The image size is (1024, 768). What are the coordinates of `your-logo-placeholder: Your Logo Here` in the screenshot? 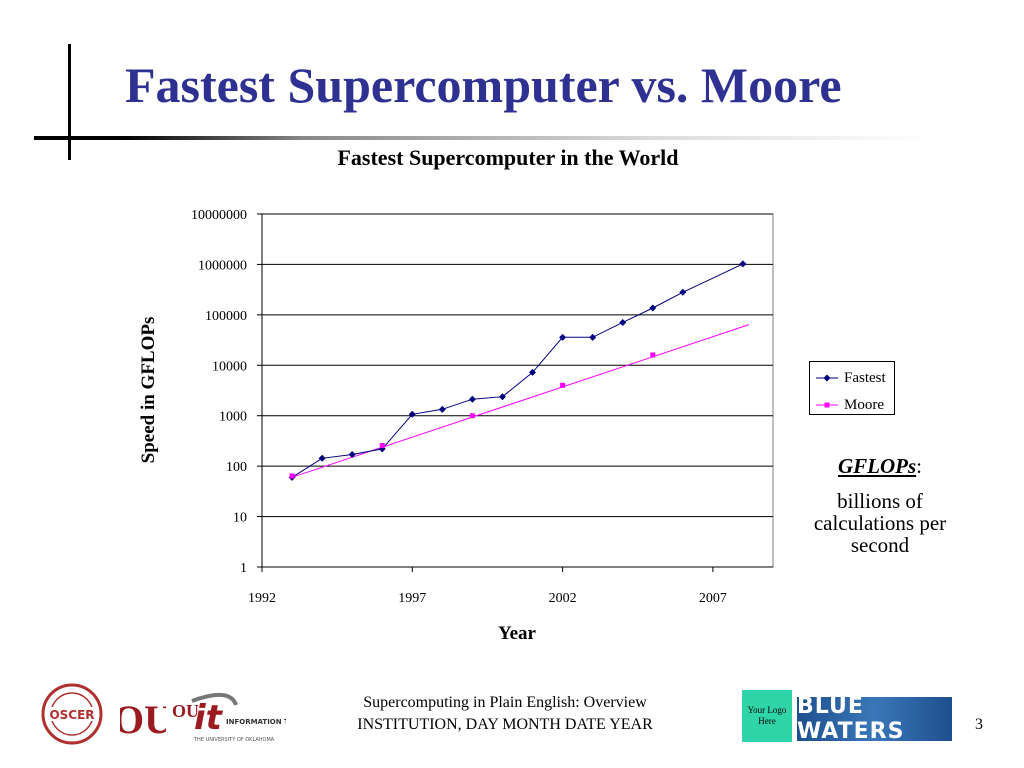 It's located at (767, 716).